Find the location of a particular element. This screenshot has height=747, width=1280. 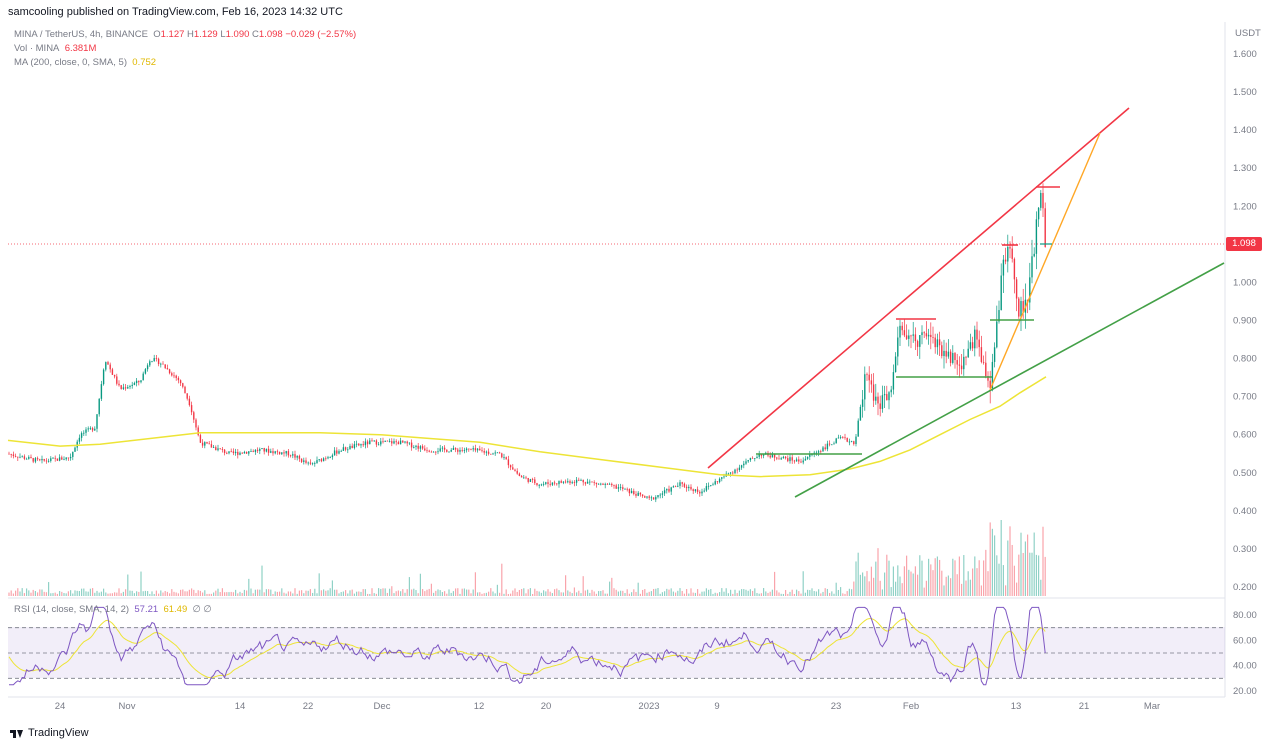

rsi-label: RSI (14, close, SMA, 14, 2) is located at coordinates (72, 609).